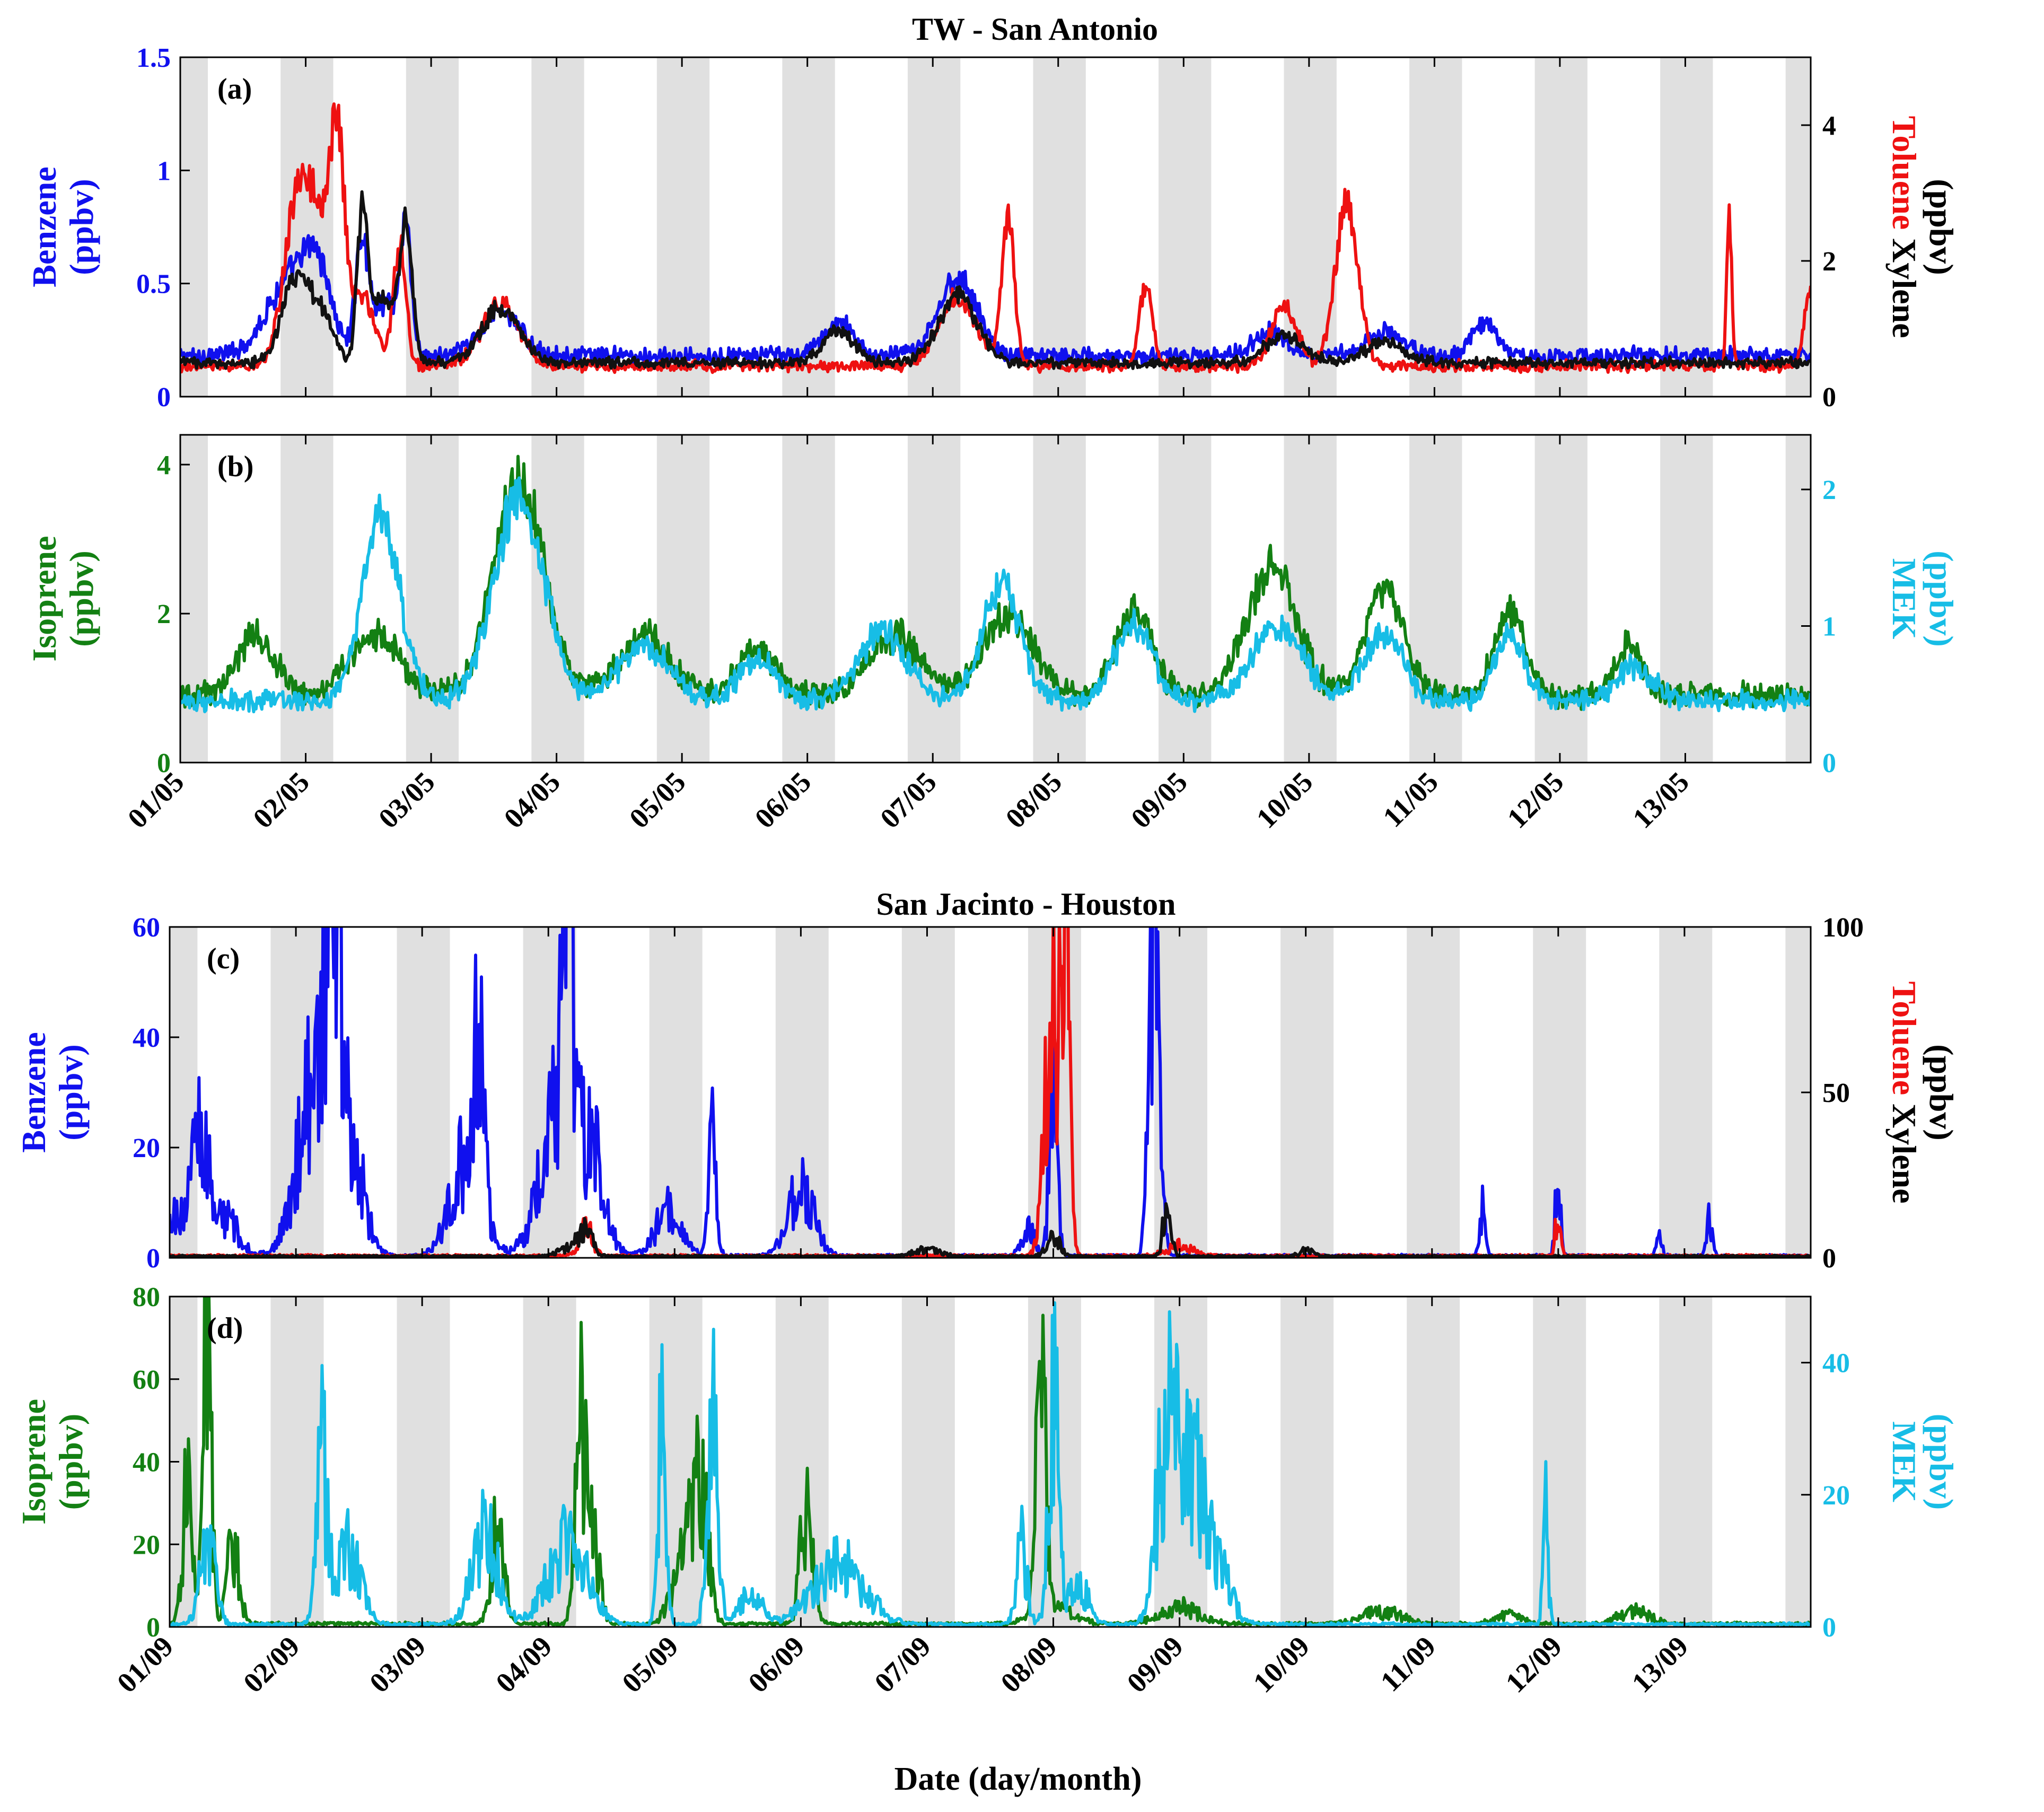 The height and width of the screenshot is (1812, 2044). Describe the element at coordinates (146, 1038) in the screenshot. I see `left-tick-label: 40` at that location.